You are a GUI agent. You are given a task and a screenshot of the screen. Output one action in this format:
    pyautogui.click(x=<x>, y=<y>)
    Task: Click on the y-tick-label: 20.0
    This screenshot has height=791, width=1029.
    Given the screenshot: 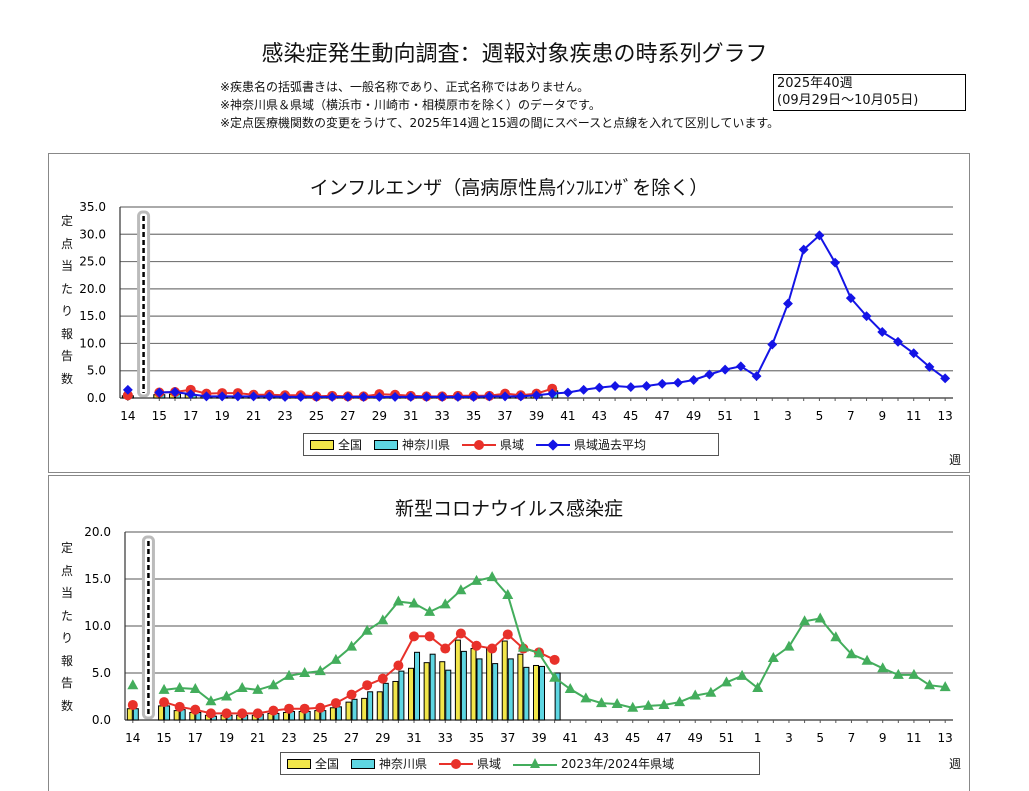 What is the action you would take?
    pyautogui.click(x=92, y=289)
    